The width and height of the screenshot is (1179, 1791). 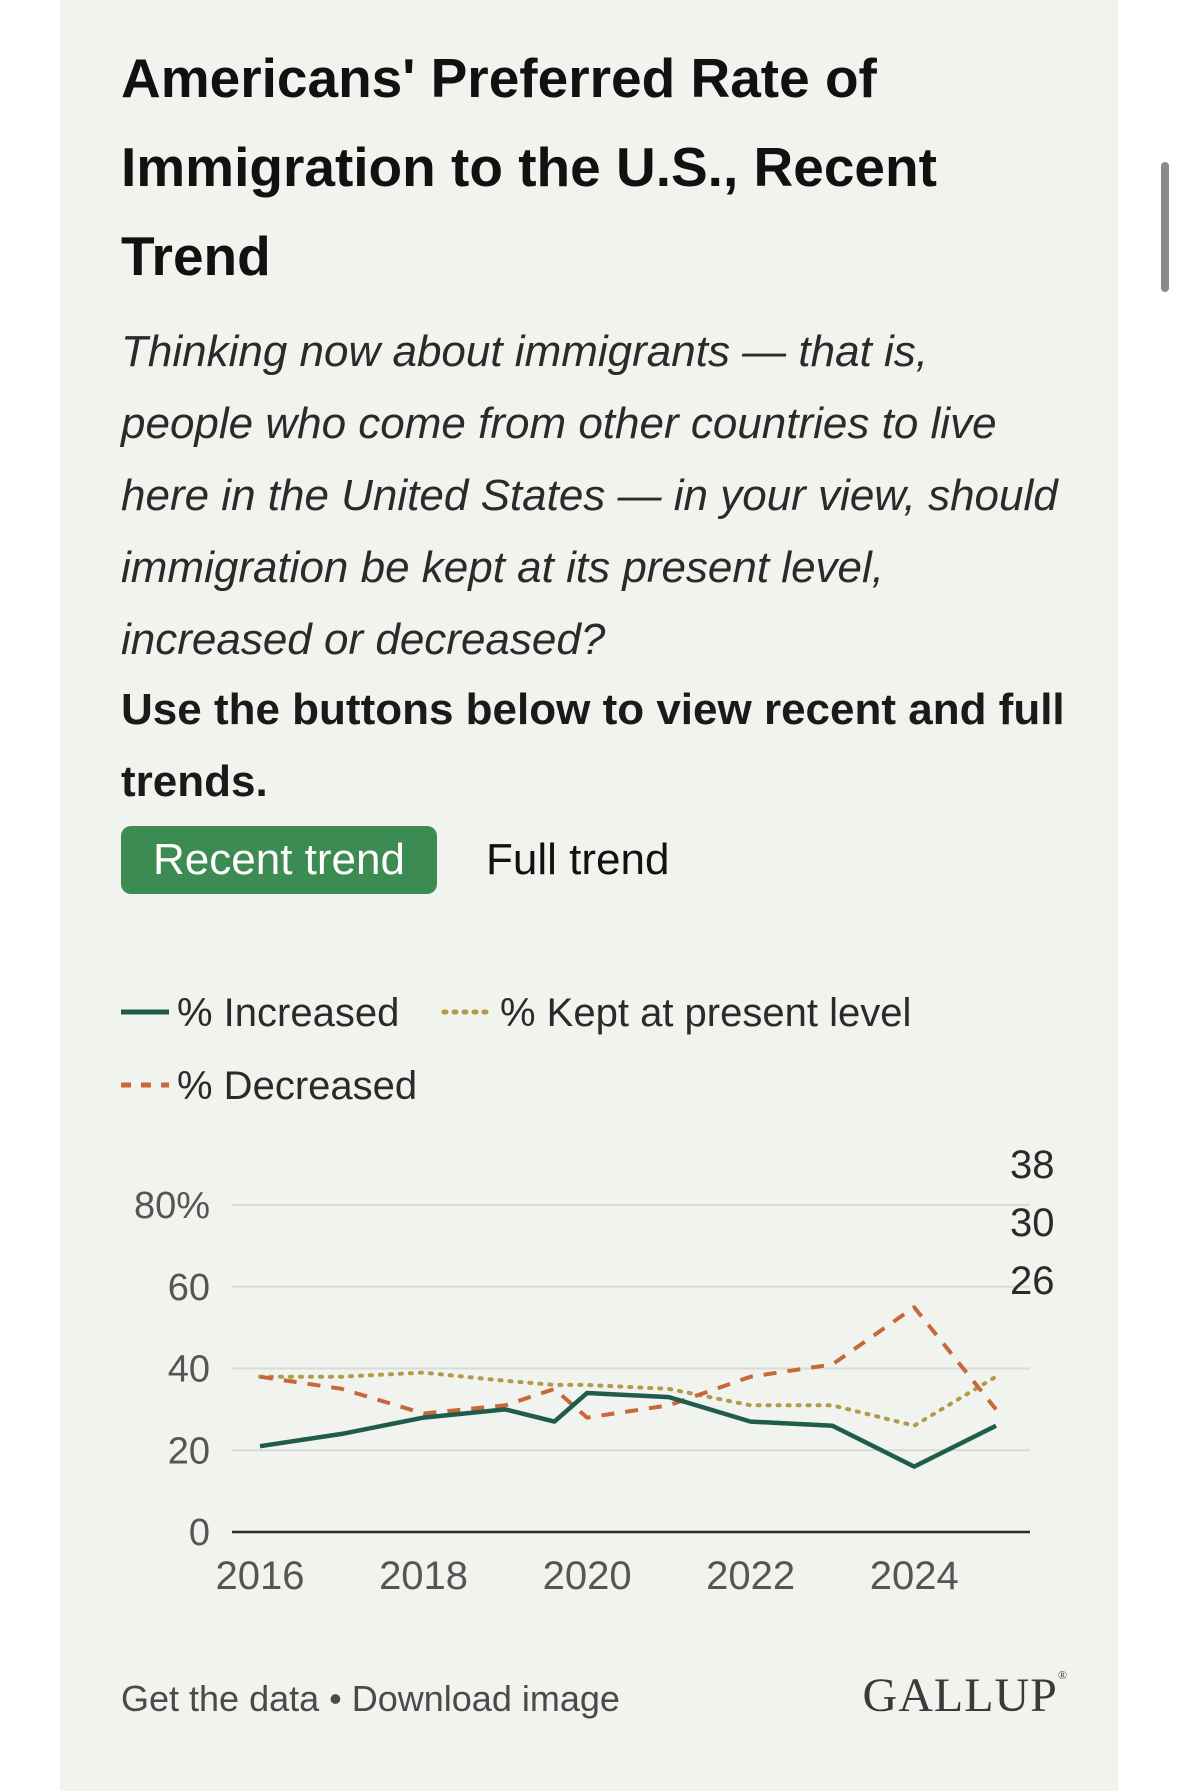 I want to click on series-line-kept, so click(x=628, y=1399).